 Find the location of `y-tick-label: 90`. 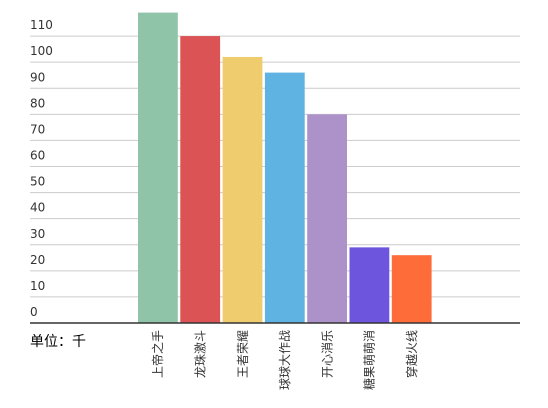

y-tick-label: 90 is located at coordinates (37, 77).